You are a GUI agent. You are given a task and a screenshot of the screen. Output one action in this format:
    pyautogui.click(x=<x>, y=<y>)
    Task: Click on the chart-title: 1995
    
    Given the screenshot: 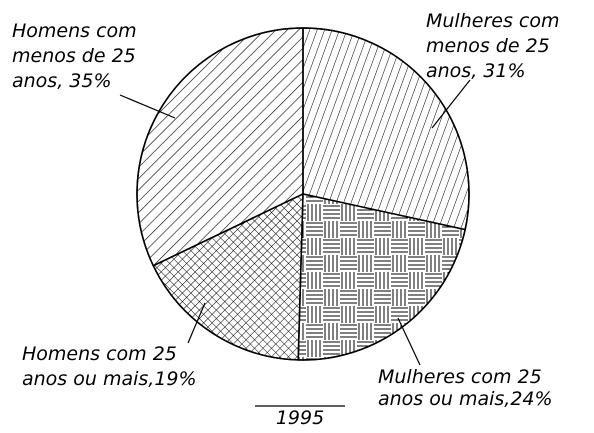 What is the action you would take?
    pyautogui.click(x=300, y=418)
    